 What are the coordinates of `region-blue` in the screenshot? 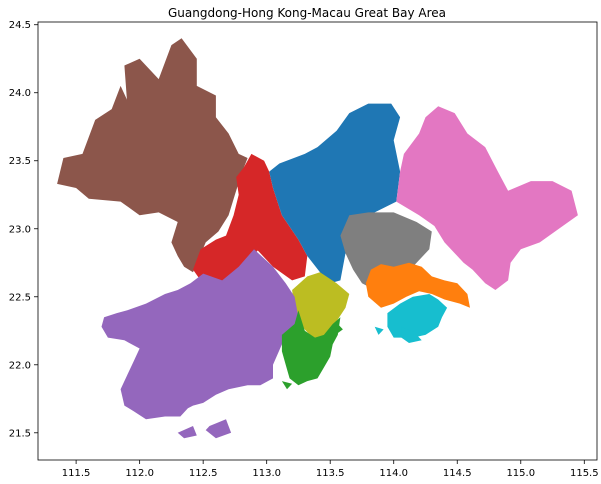 It's located at (335, 193).